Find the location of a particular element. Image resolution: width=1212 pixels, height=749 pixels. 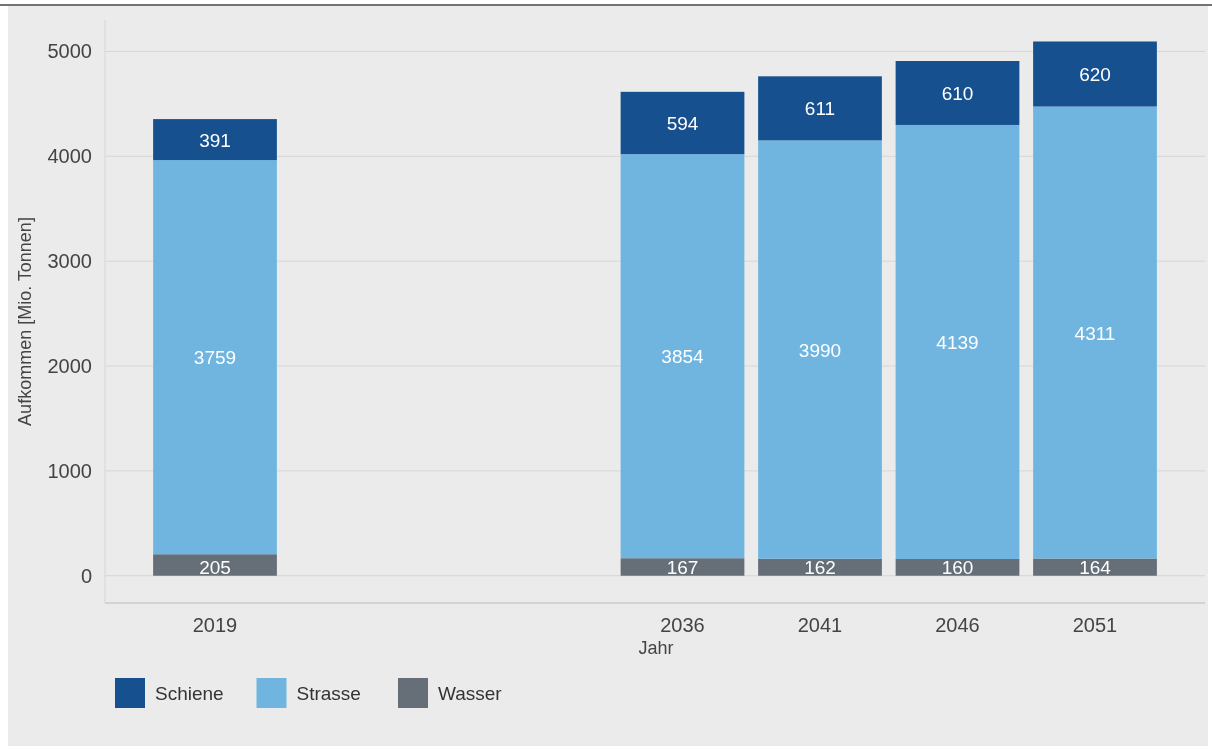

data-label: 3759 is located at coordinates (215, 358).